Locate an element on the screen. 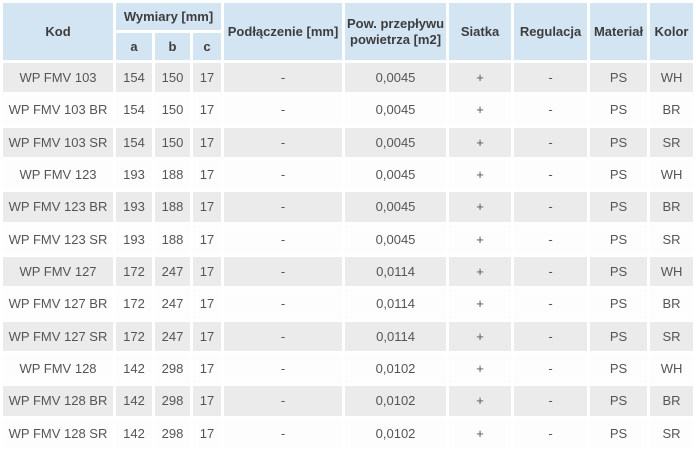  cell-kod: WP FMV 128 SR is located at coordinates (58, 433).